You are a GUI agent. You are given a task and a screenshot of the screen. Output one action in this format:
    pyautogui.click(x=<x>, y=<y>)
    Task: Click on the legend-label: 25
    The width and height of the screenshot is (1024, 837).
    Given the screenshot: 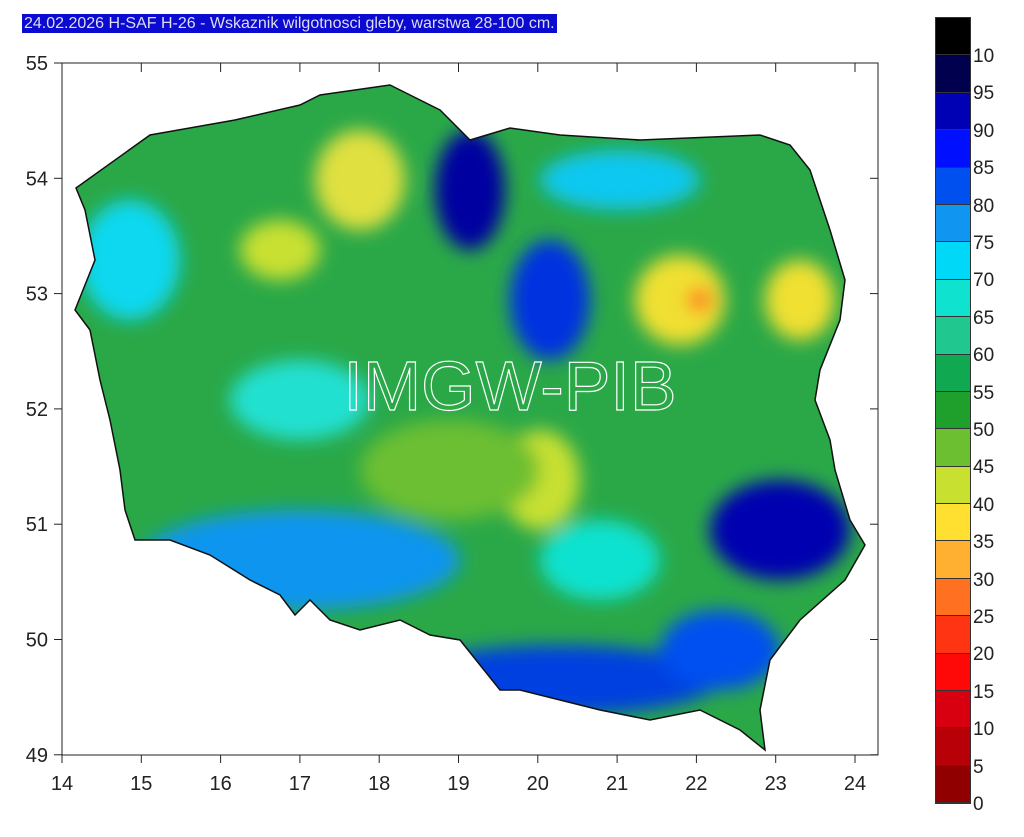 What is the action you would take?
    pyautogui.click(x=984, y=617)
    